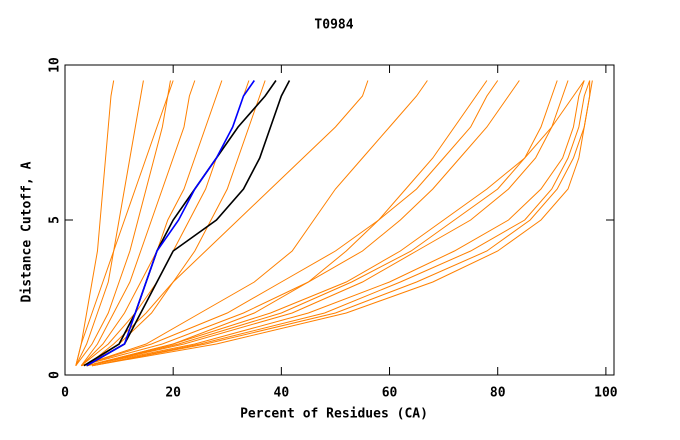  Describe the element at coordinates (334, 414) in the screenshot. I see `x-axis-label: Percent of Residues (CA)` at that location.